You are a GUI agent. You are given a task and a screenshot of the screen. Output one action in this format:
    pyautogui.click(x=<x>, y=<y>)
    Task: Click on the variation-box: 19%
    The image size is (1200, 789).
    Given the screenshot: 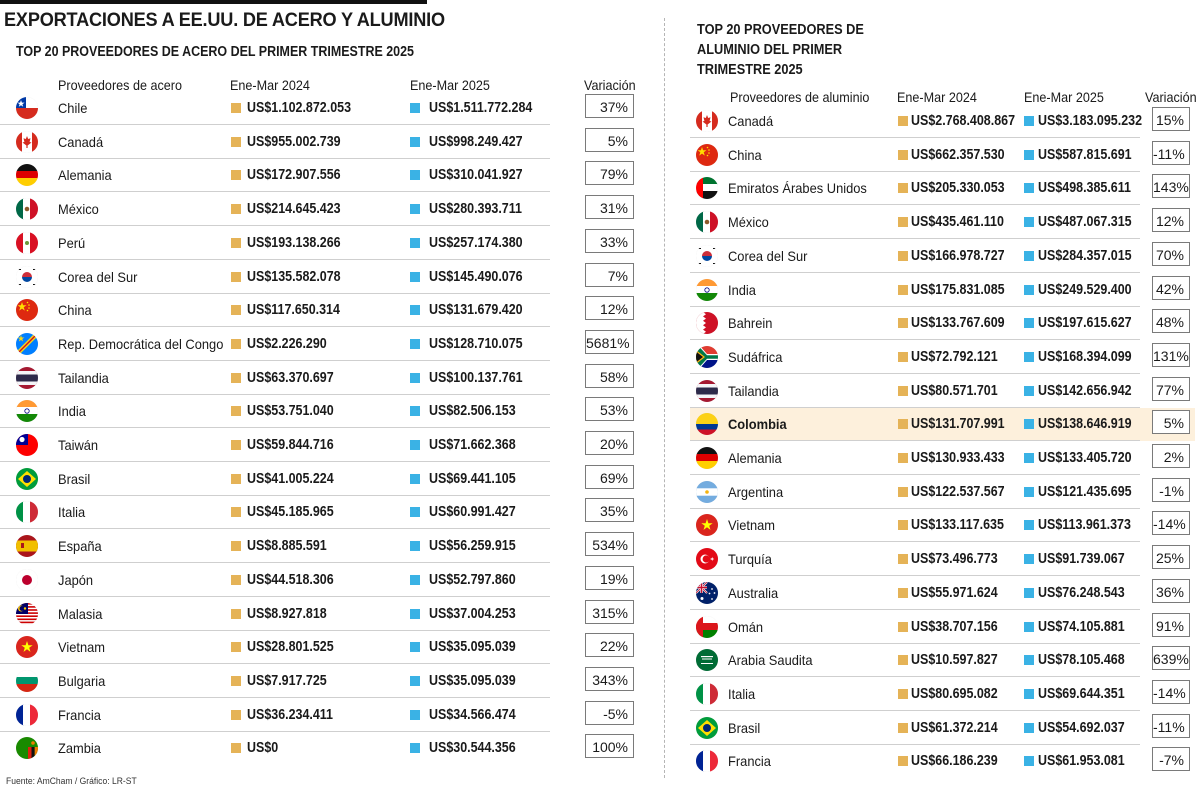 What is the action you would take?
    pyautogui.click(x=609, y=577)
    